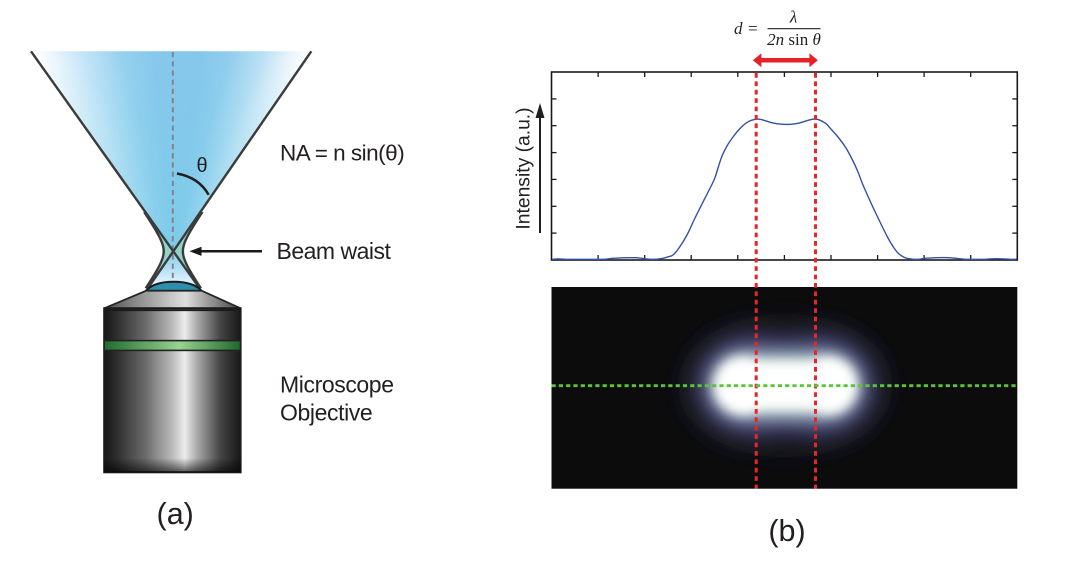  What do you see at coordinates (342, 152) in the screenshot?
I see `svg-text: NA = n sin(θ)` at bounding box center [342, 152].